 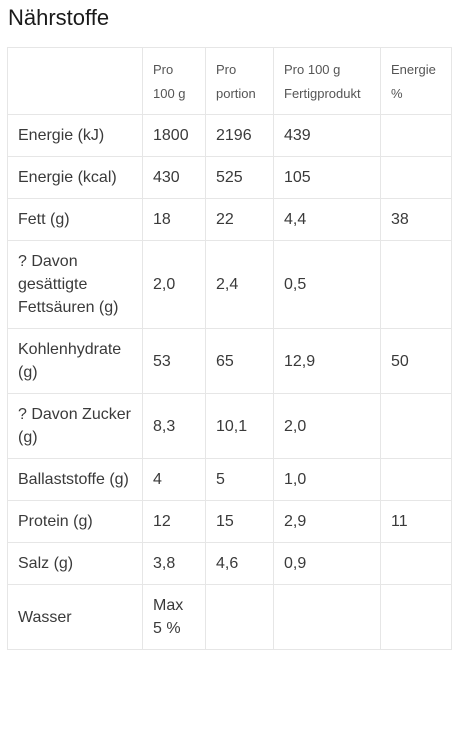 I want to click on header-cell-nutrient, so click(x=75, y=81).